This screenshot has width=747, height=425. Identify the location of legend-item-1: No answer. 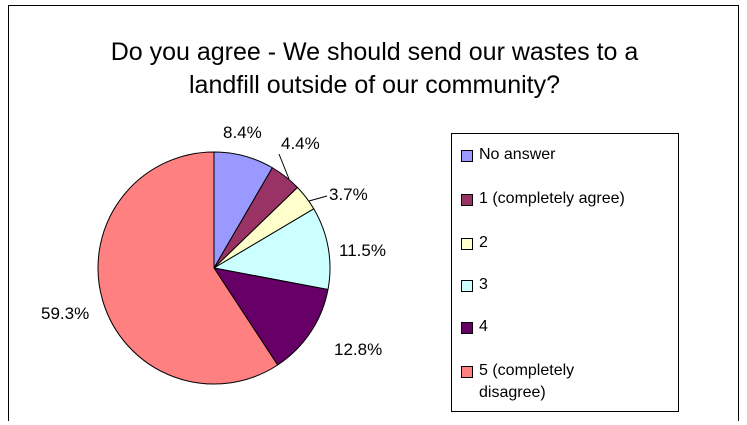
(508, 155).